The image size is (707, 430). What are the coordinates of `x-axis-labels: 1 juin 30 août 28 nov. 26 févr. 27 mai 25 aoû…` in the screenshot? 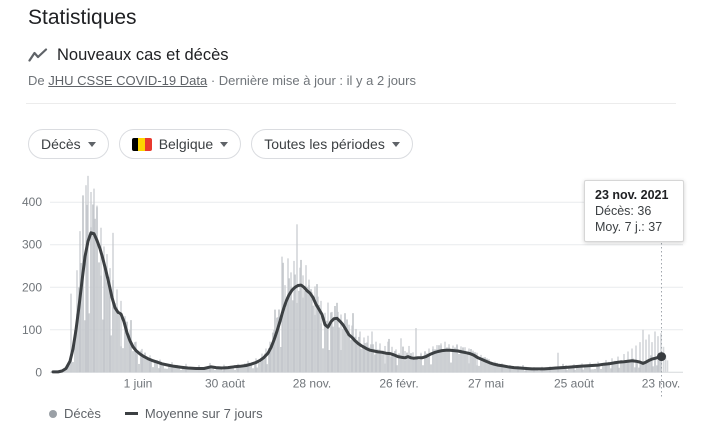 It's located at (402, 384).